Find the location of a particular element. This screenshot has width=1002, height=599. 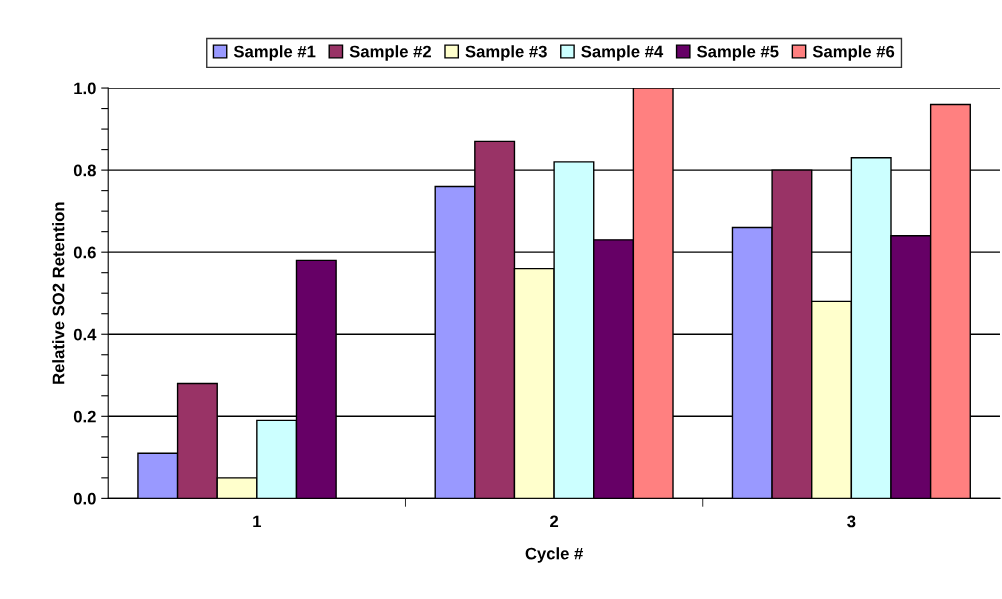

x-axis-title: Cycle # is located at coordinates (554, 555).